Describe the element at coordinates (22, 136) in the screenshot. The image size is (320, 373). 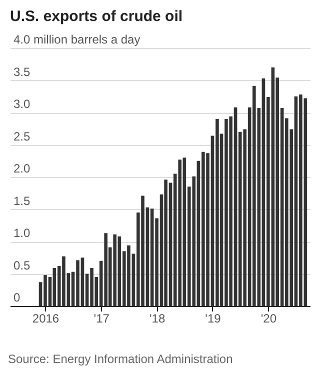
I see `y-tick-label: 2.5` at that location.